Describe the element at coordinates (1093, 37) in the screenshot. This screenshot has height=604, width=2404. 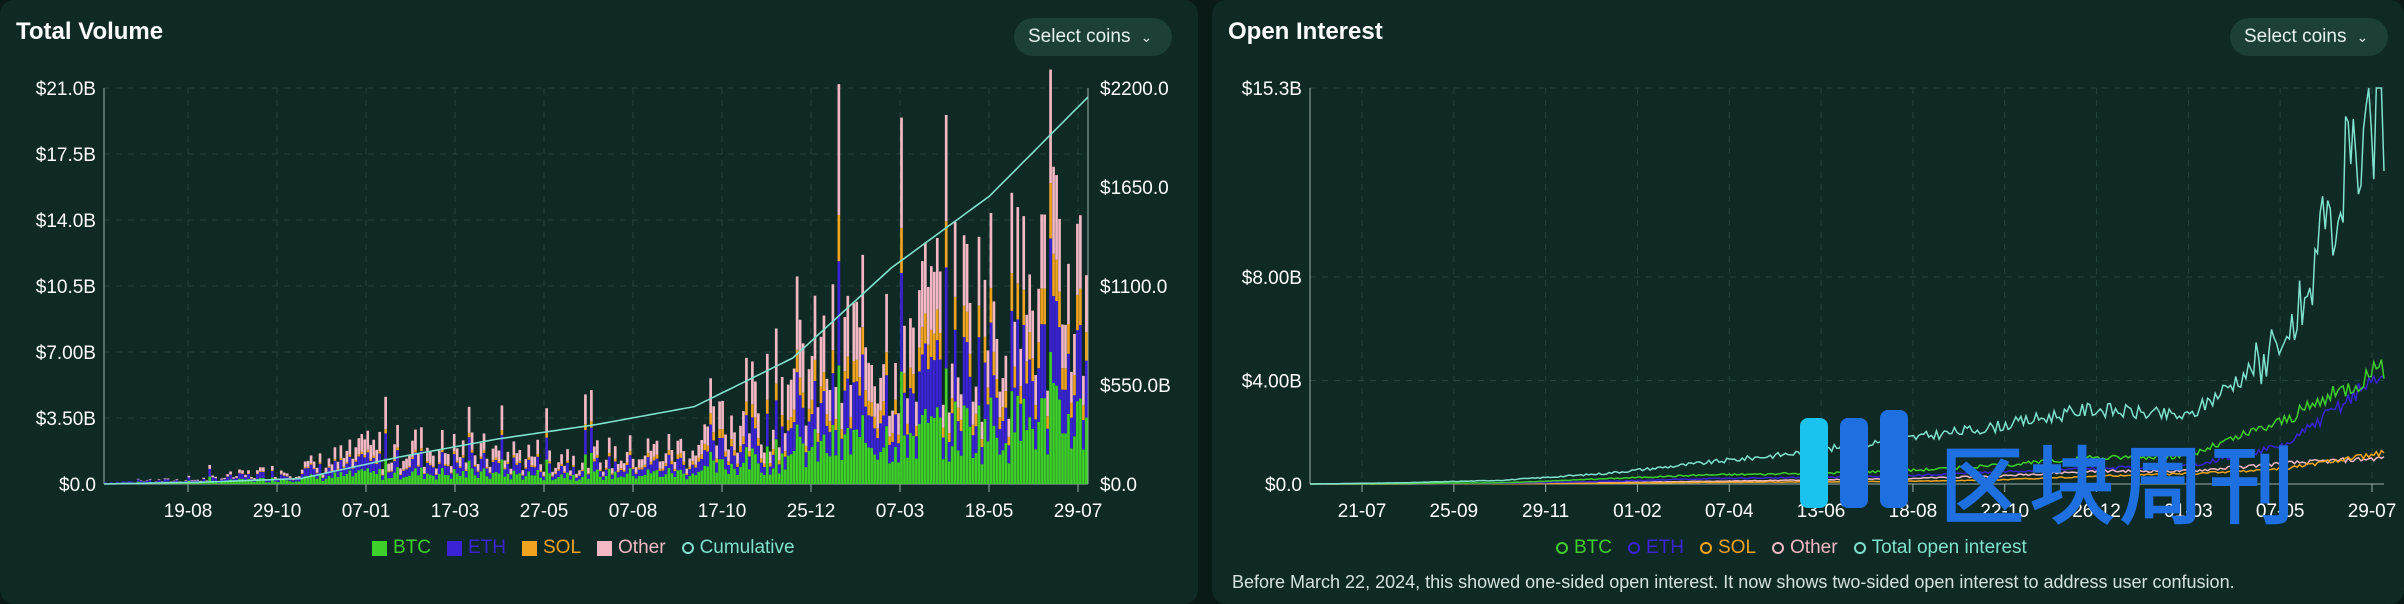
I see `volume-select-coins-button: Select coins ⌄` at that location.